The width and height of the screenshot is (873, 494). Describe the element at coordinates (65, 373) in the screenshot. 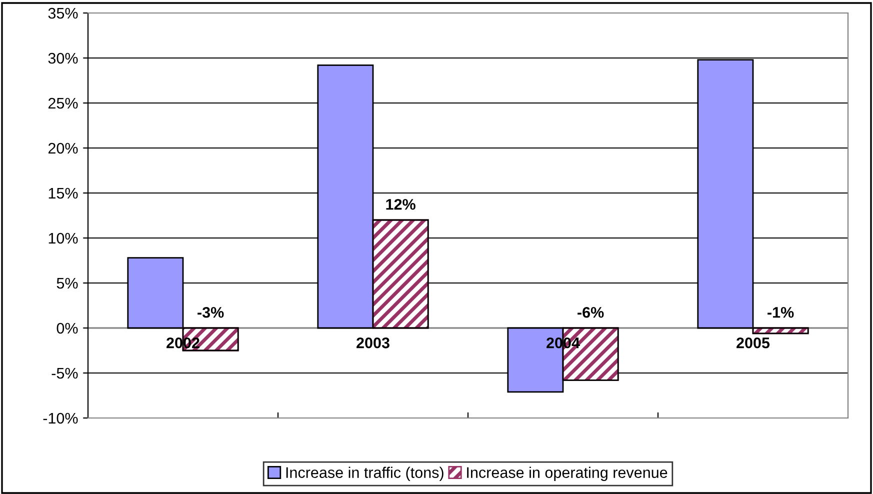

I see `y-tick-label: -5%` at that location.